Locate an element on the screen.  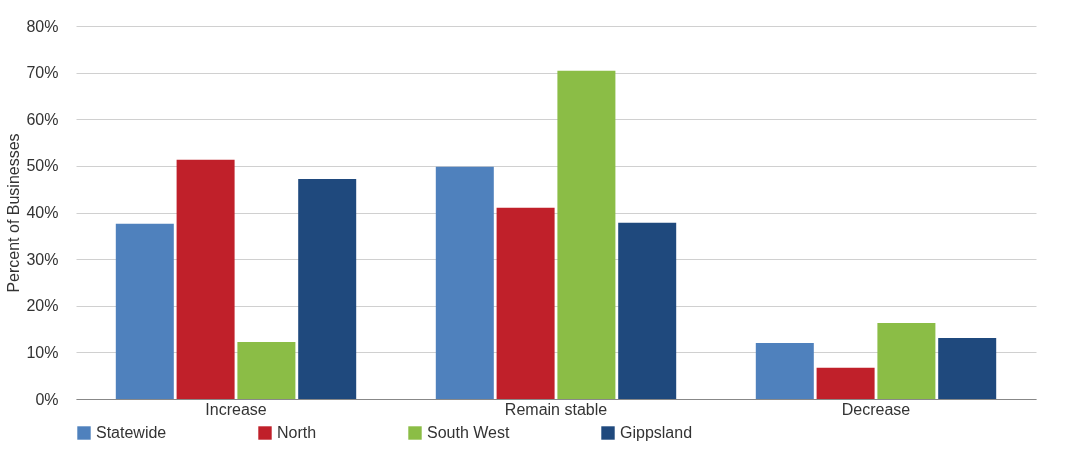
y-tick-label: 50% is located at coordinates (42, 166).